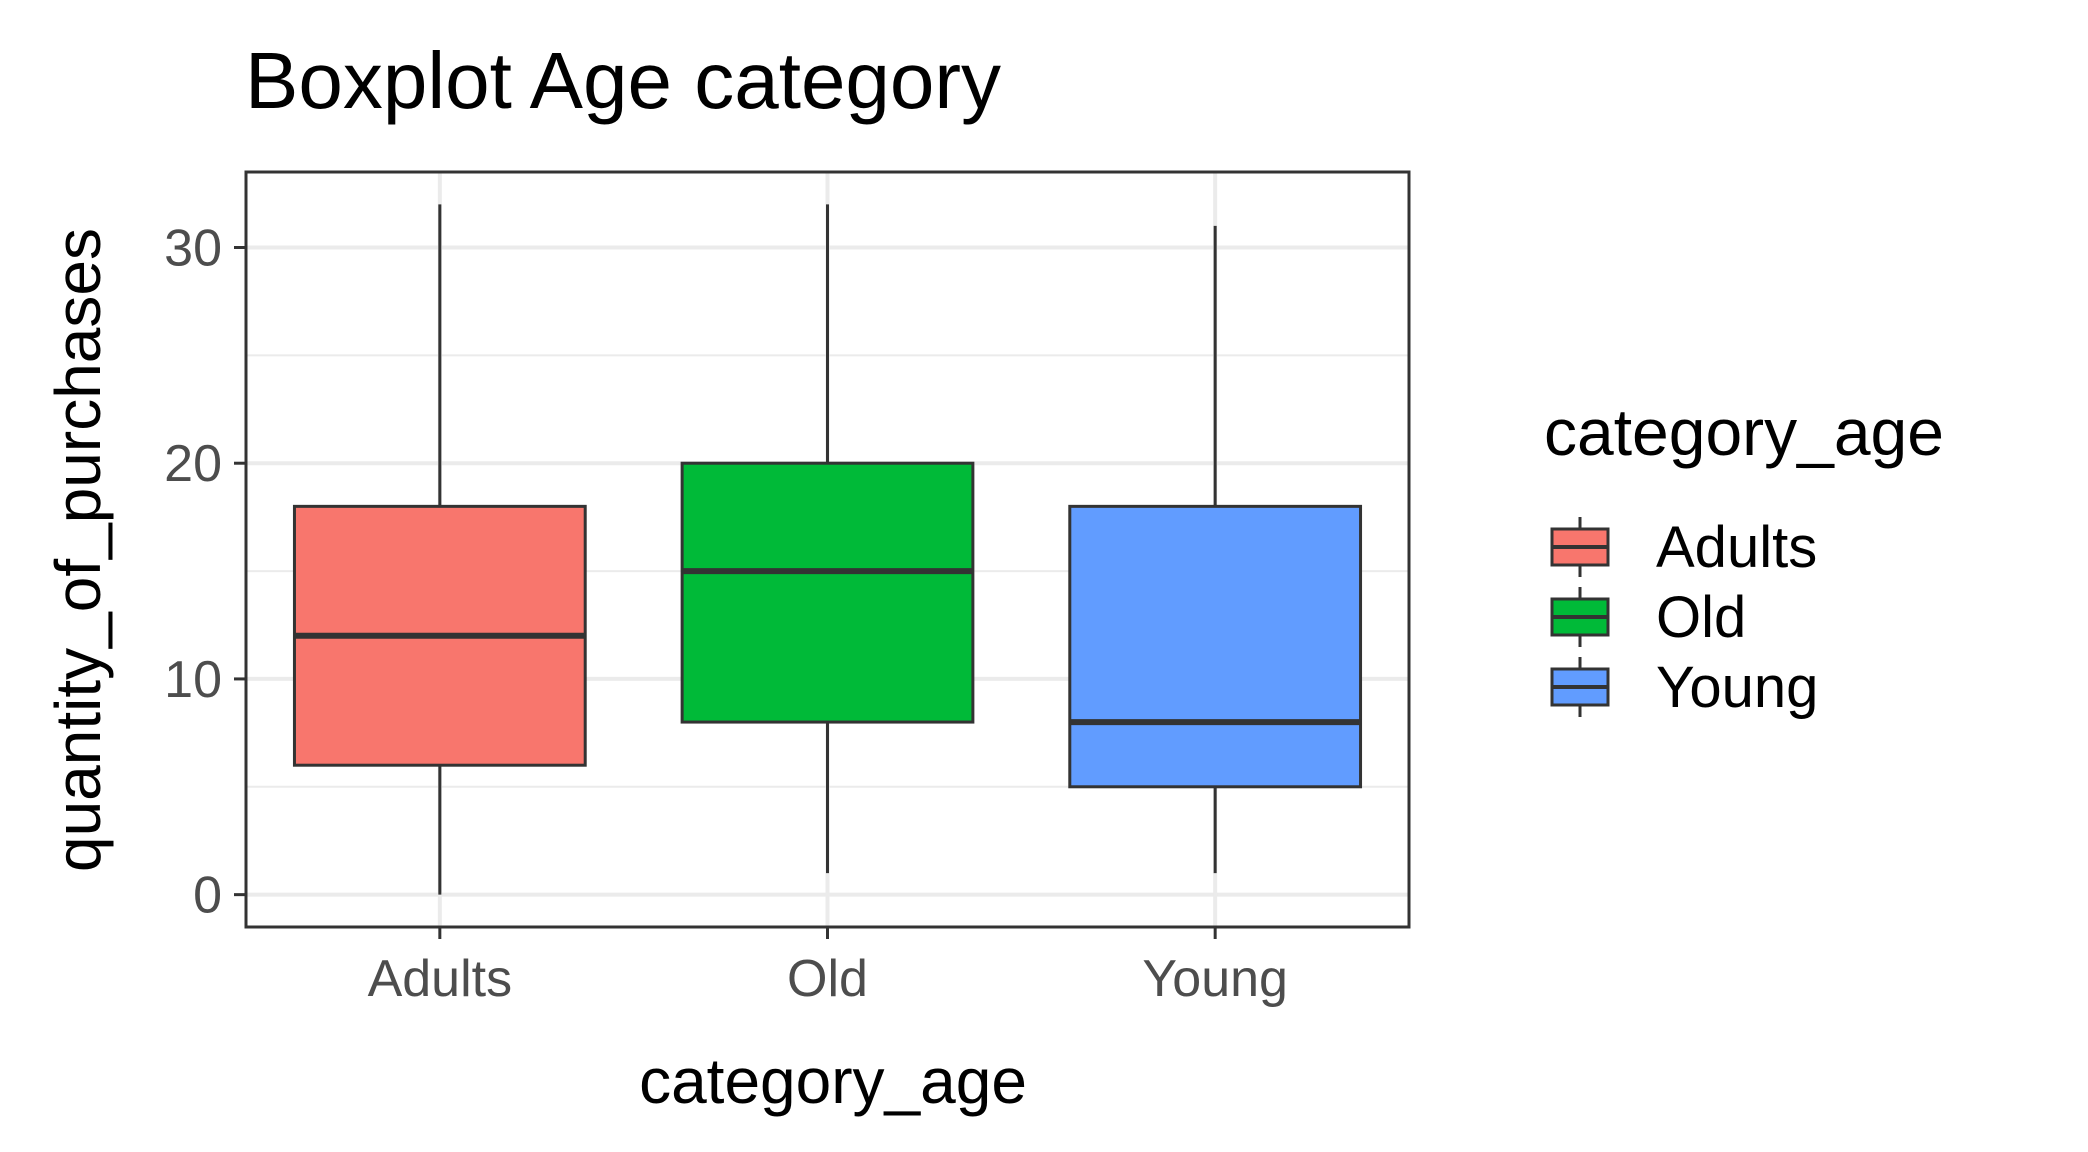  Describe the element at coordinates (193, 249) in the screenshot. I see `y-tick-label: 30` at that location.